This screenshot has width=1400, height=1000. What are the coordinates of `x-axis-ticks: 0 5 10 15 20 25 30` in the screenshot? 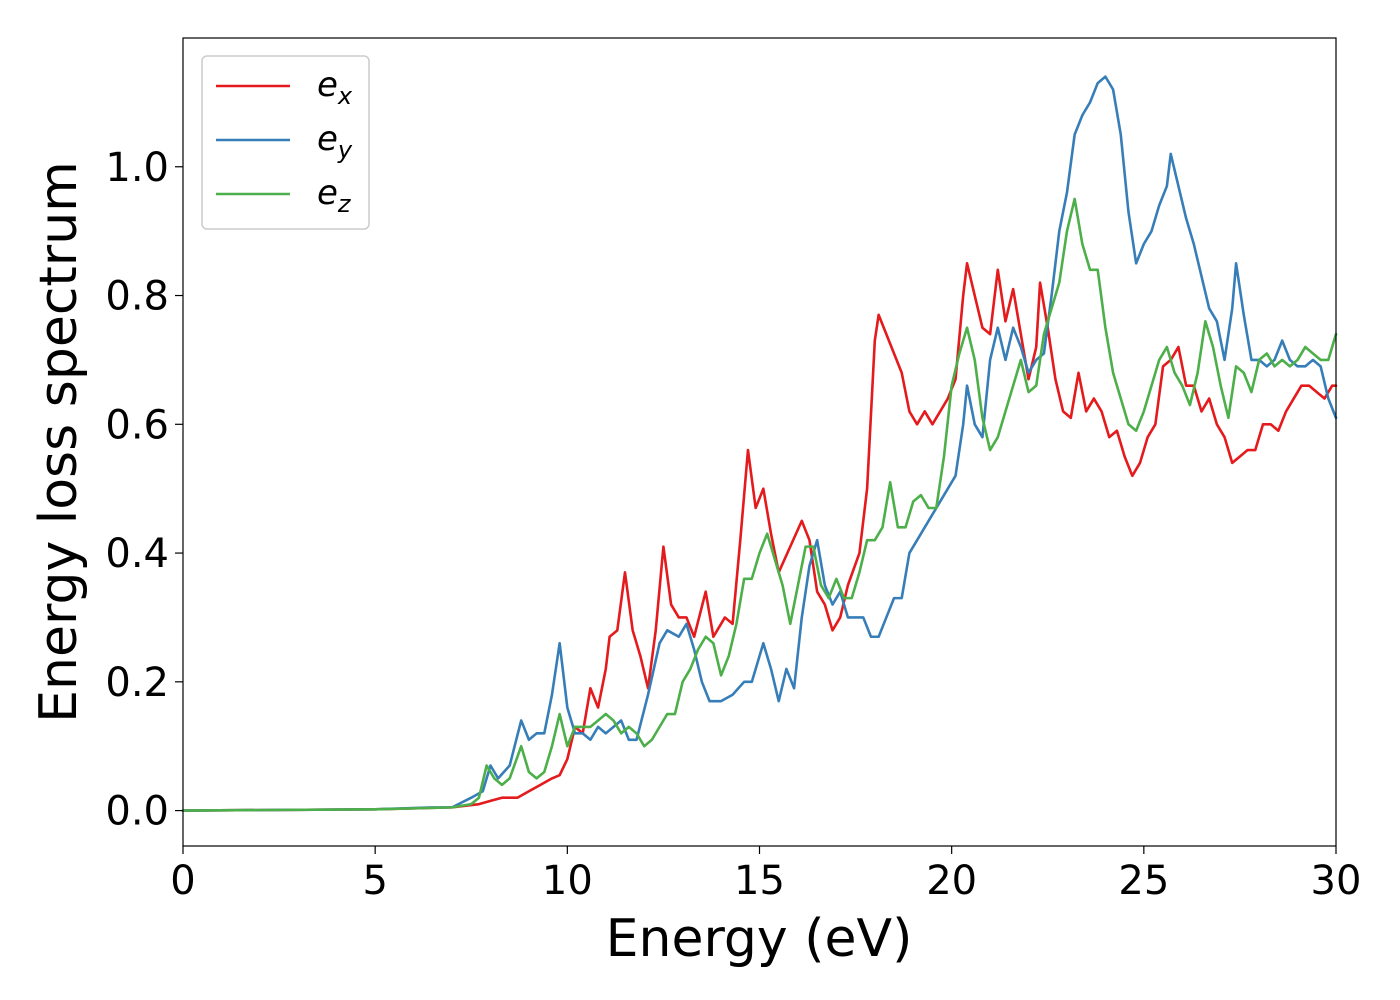 It's located at (765, 875).